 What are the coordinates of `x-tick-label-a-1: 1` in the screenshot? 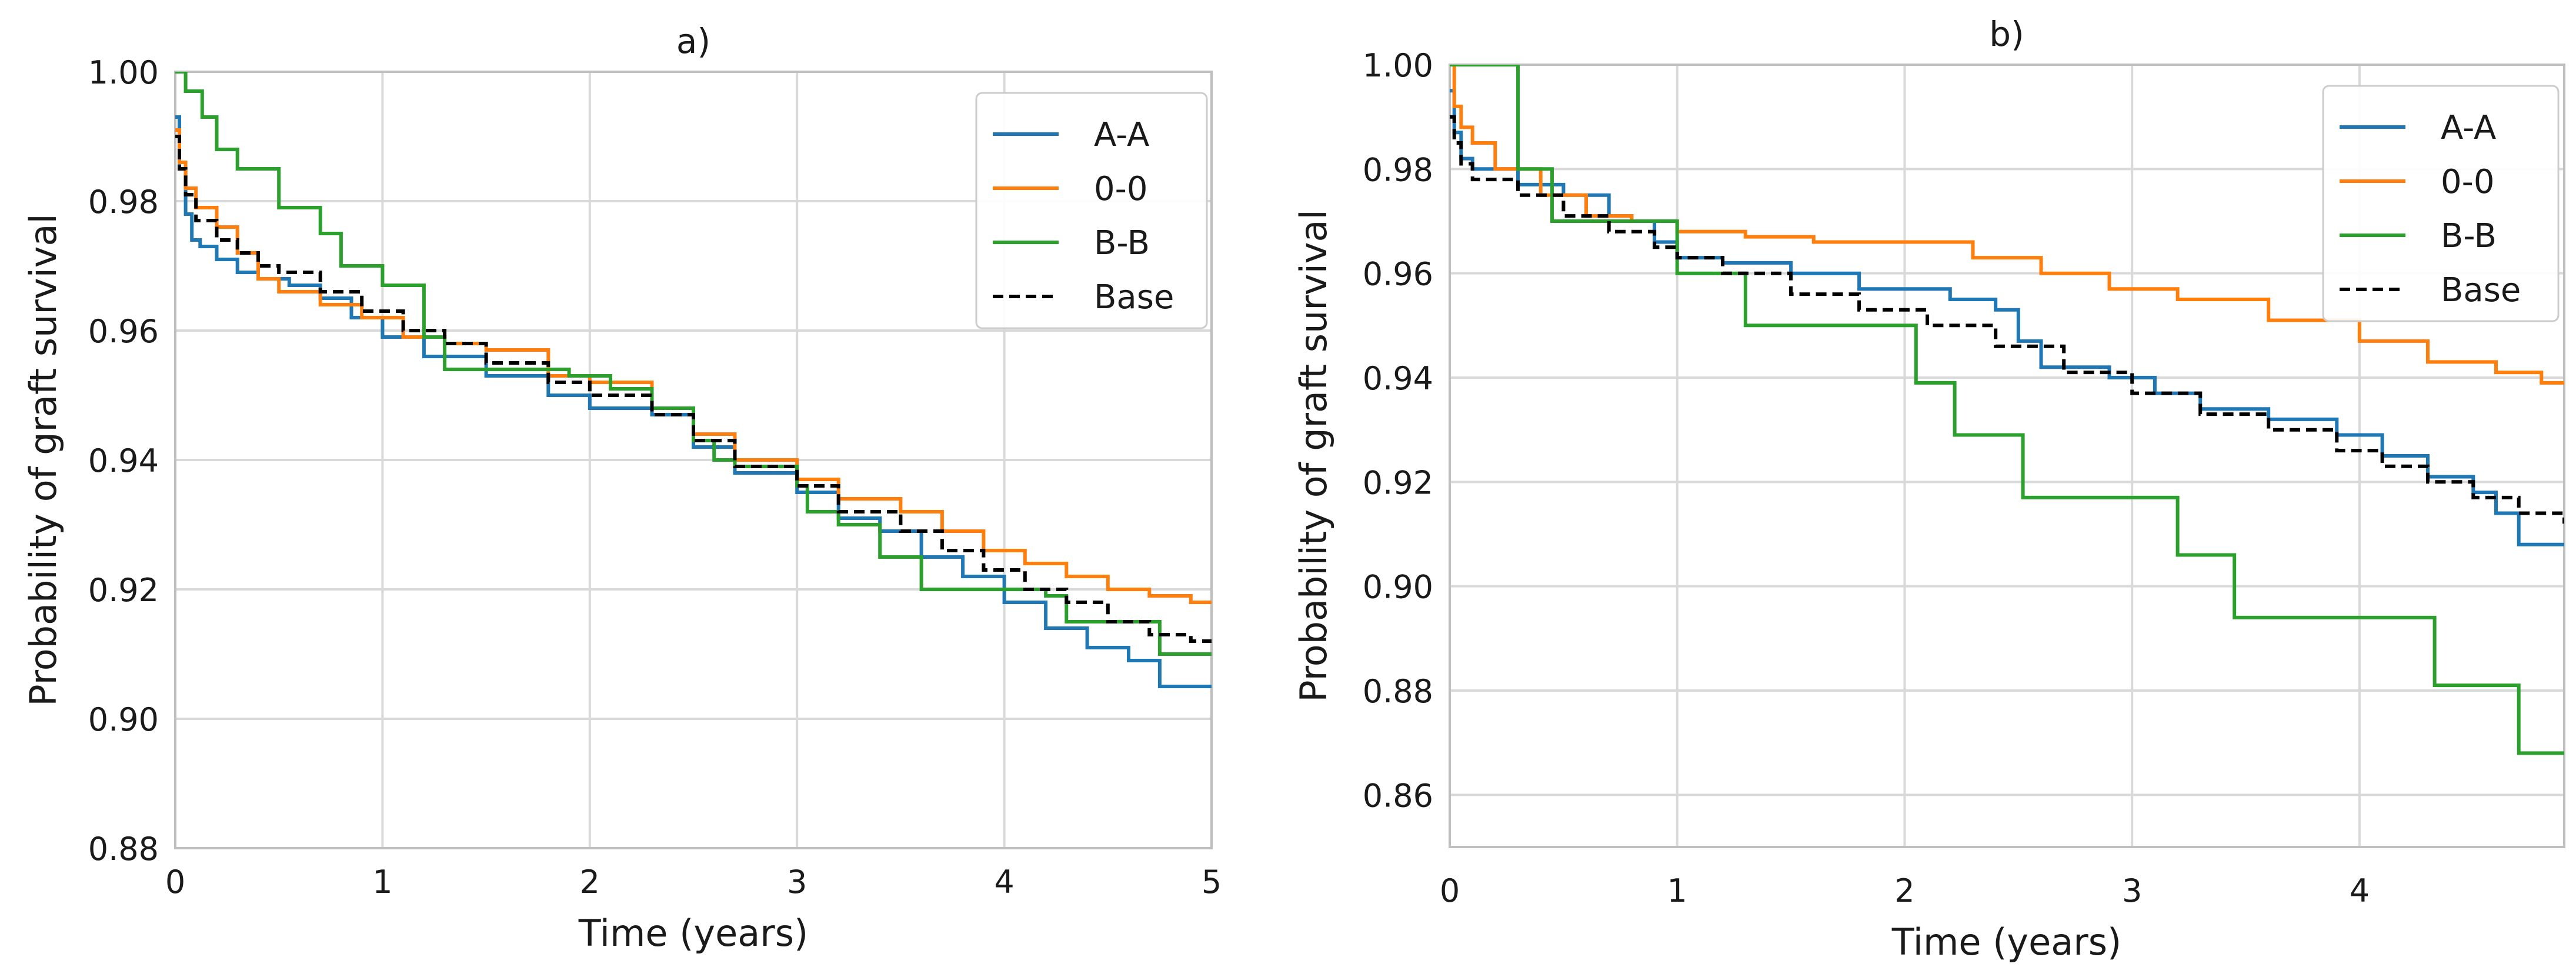 It's located at (382, 882).